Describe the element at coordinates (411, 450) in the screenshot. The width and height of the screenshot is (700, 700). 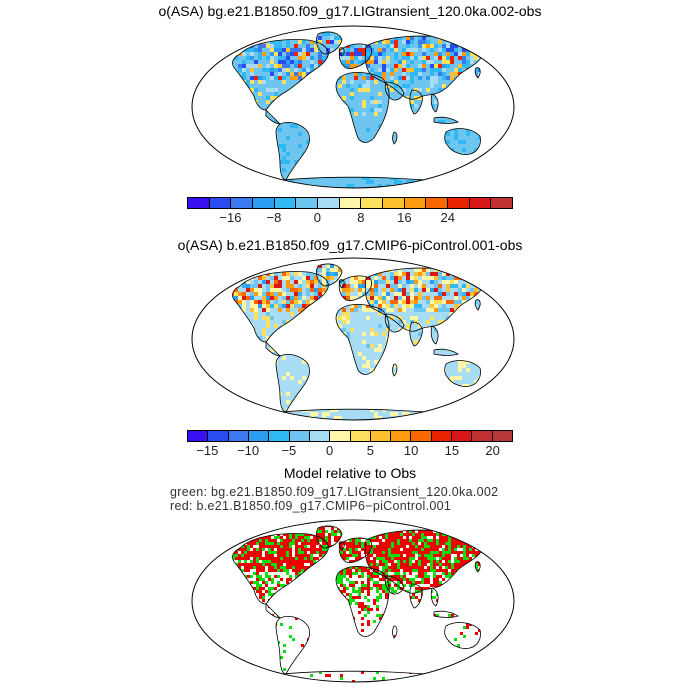
I see `colorbar-tick-label: 10` at that location.